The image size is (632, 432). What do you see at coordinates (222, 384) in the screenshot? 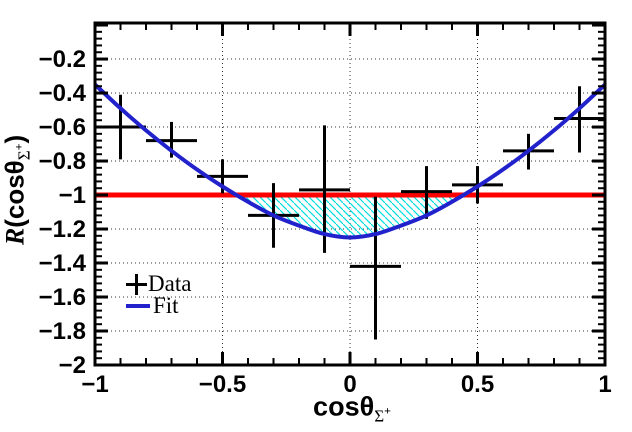
I see `x-tick-label: −0.5` at bounding box center [222, 384].